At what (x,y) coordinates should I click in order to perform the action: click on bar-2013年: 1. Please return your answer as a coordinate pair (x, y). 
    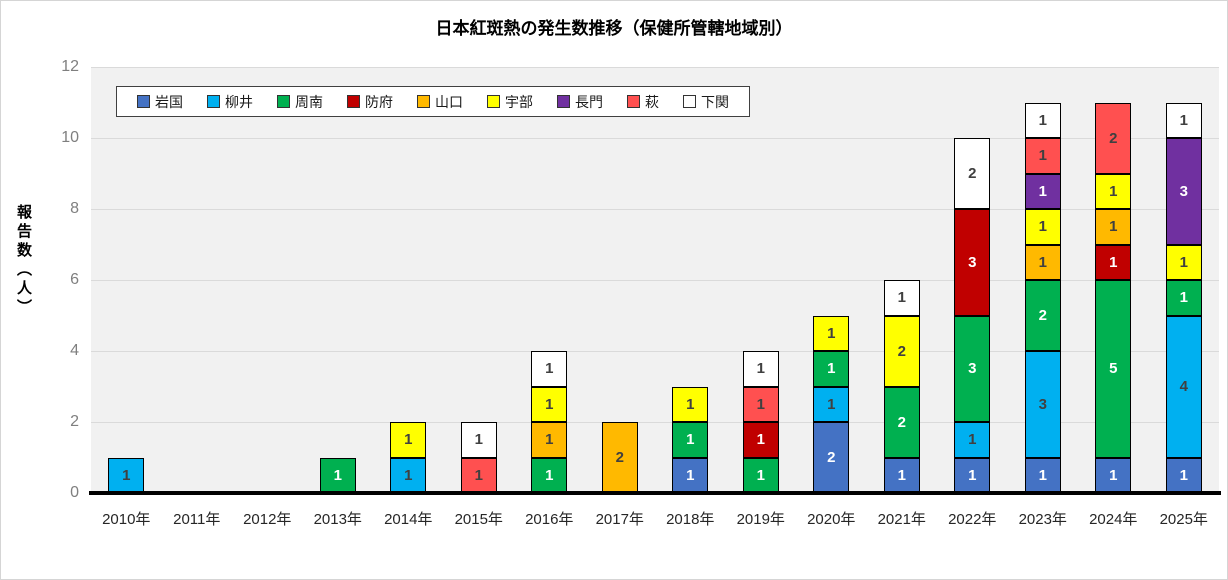
    Looking at the image, I should click on (337, 280).